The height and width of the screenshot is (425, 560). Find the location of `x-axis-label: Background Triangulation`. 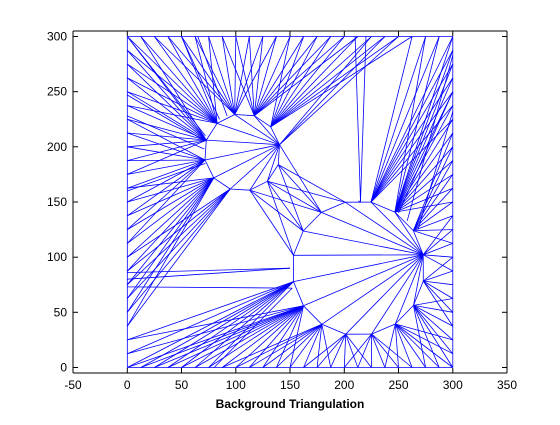

x-axis-label: Background Triangulation is located at coordinates (290, 404).